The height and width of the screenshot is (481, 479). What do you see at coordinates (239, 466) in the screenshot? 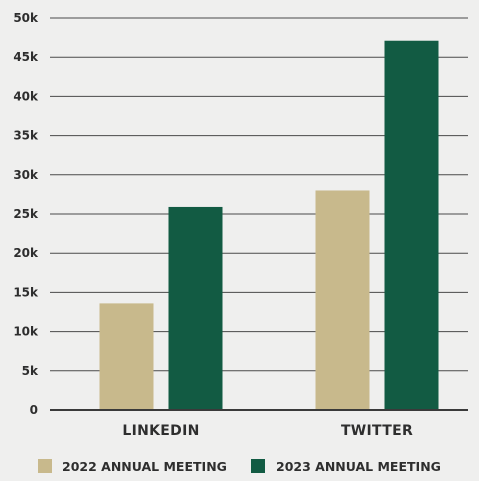
I see `legend: 2022 ANNUAL MEETING 2023 ANNUAL MEETING` at bounding box center [239, 466].